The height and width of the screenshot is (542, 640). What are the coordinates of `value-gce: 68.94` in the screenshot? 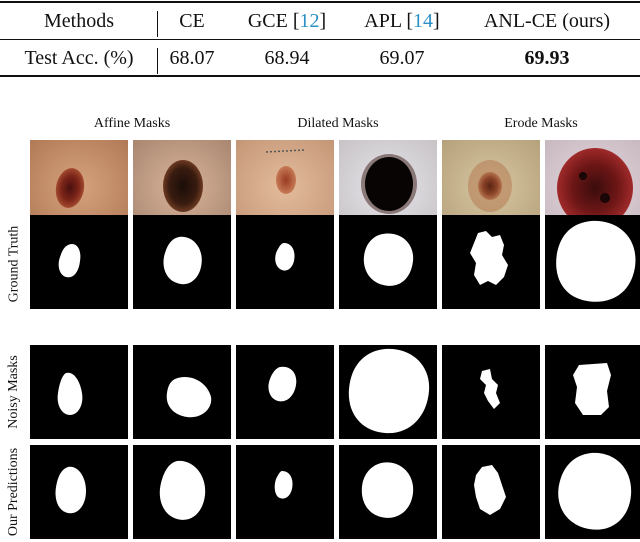 It's located at (287, 58).